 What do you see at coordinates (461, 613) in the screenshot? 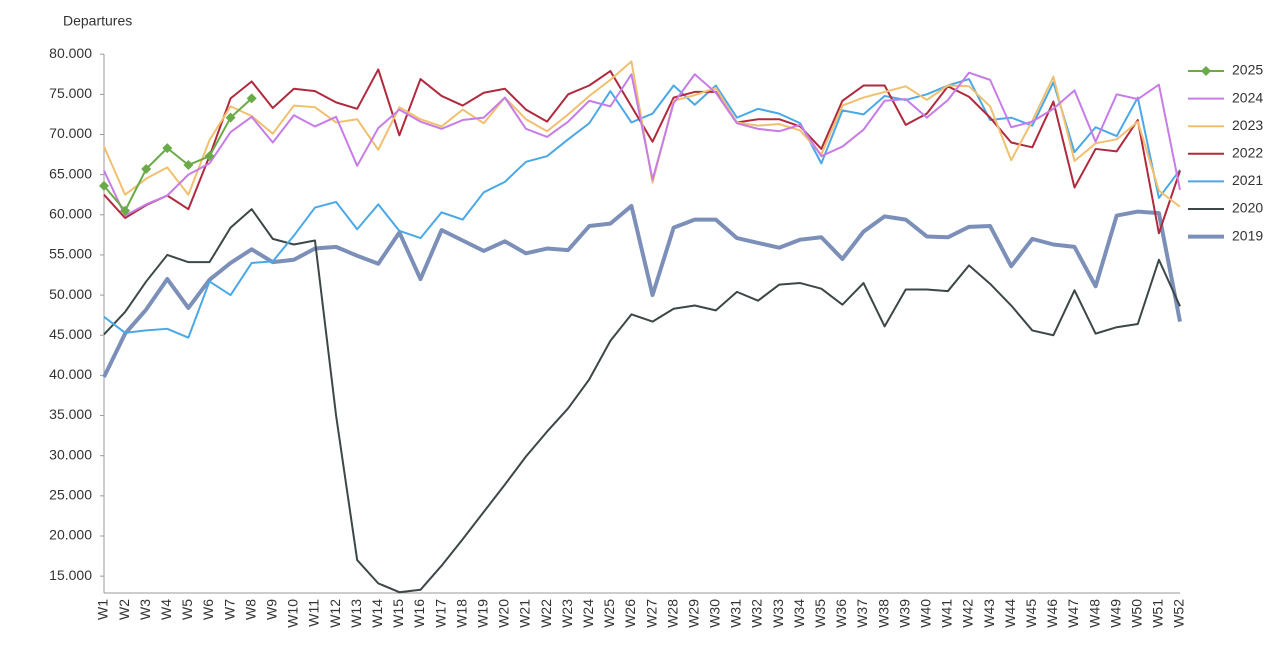
I see `x-tick-label: W18` at bounding box center [461, 613].